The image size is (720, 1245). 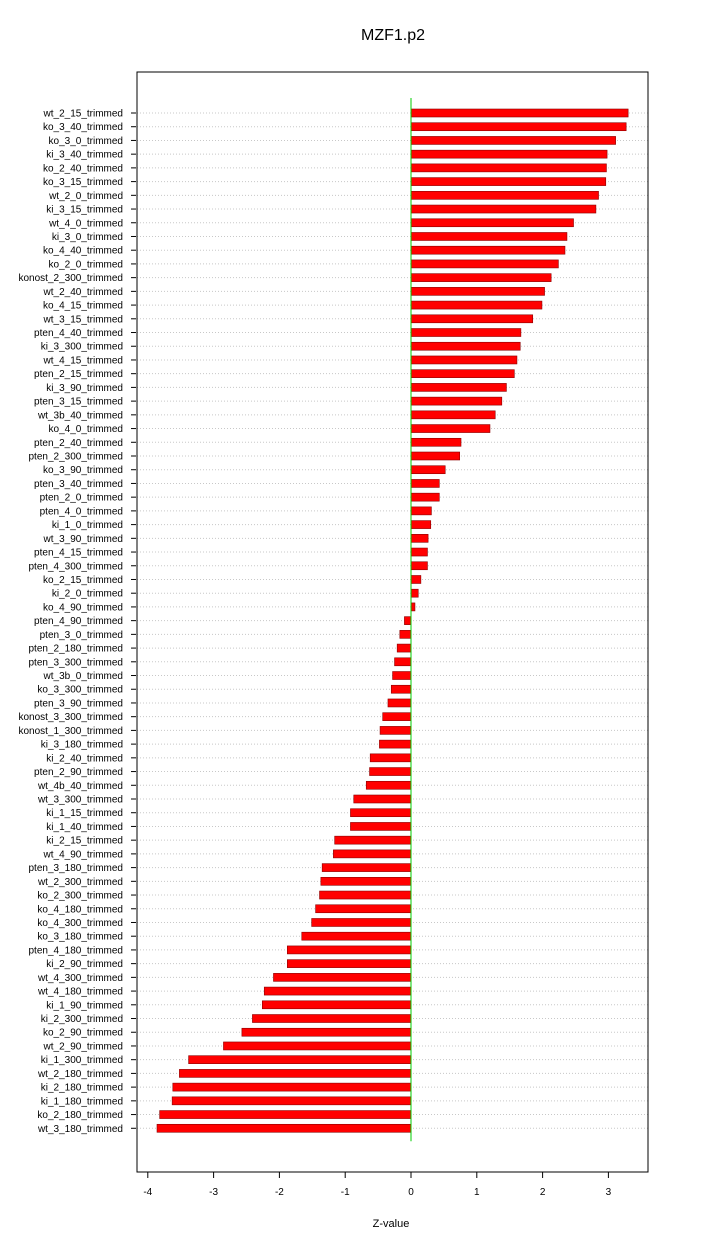 I want to click on bar-ko_3_180_trimmed, so click(x=356, y=936).